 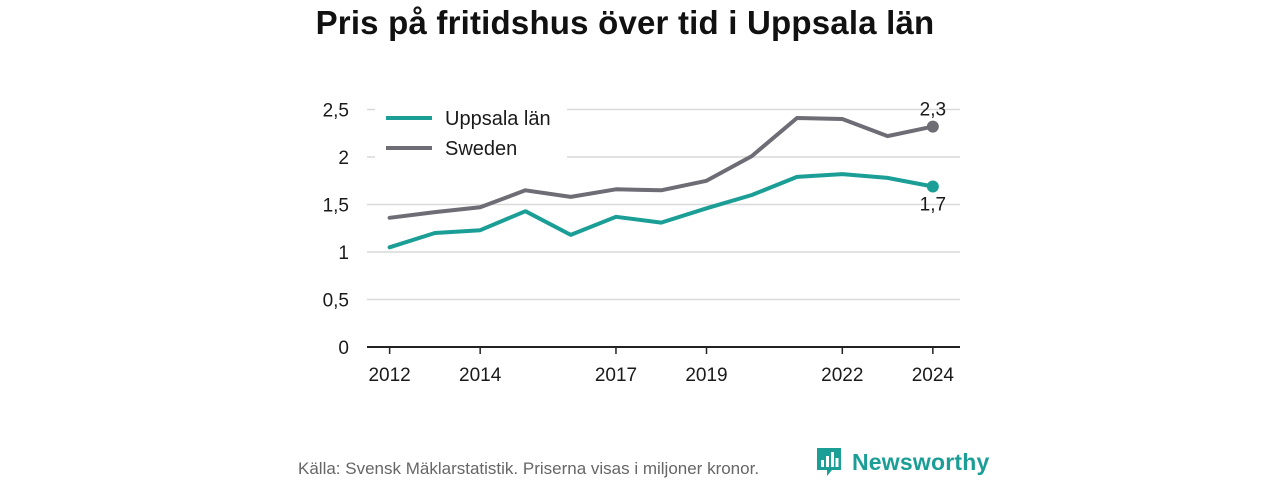 I want to click on legend-label: Uppsala län, so click(x=498, y=119).